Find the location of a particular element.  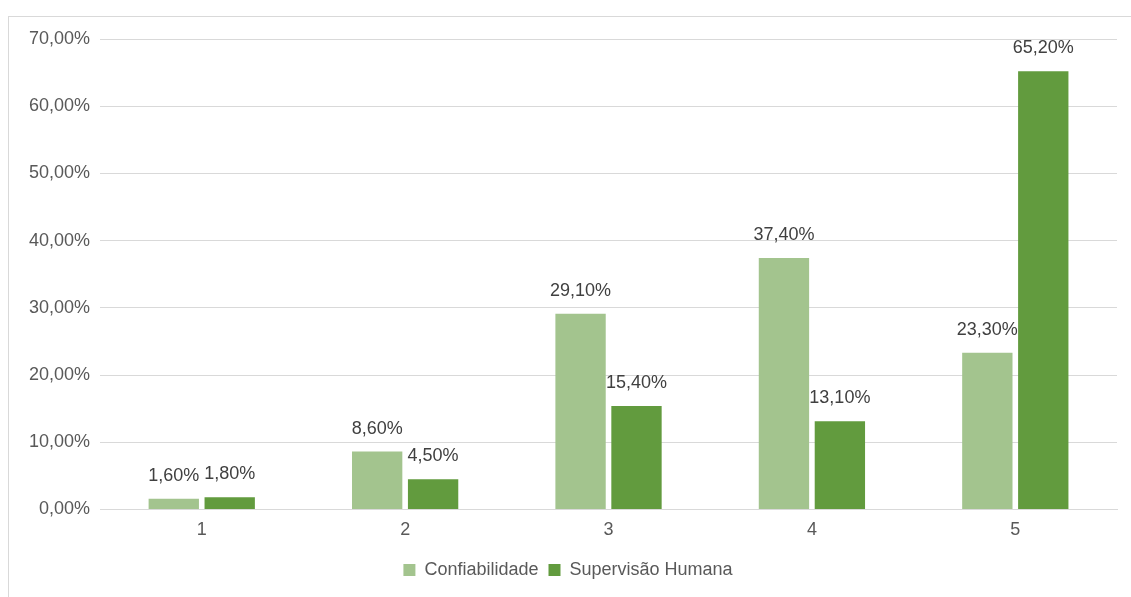

data-label: 8,60% is located at coordinates (377, 427).